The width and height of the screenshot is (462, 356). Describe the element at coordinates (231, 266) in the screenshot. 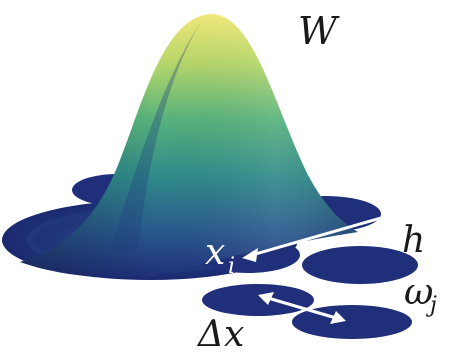

I see `label-particle-i-sub: i` at that location.